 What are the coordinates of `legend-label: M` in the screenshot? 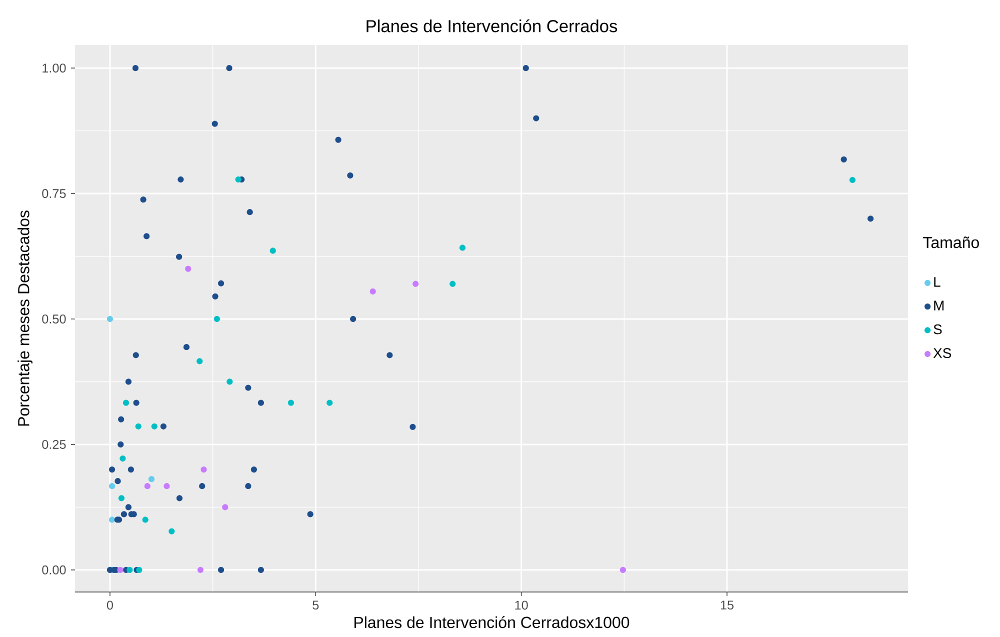 It's located at (939, 305).